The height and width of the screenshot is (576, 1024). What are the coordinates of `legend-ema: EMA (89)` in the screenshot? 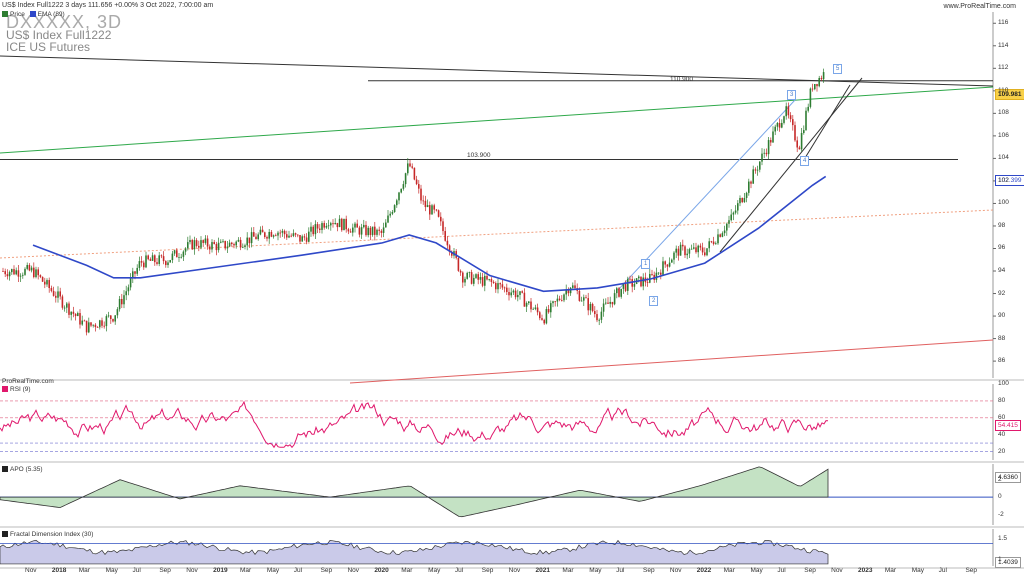 It's located at (51, 14).